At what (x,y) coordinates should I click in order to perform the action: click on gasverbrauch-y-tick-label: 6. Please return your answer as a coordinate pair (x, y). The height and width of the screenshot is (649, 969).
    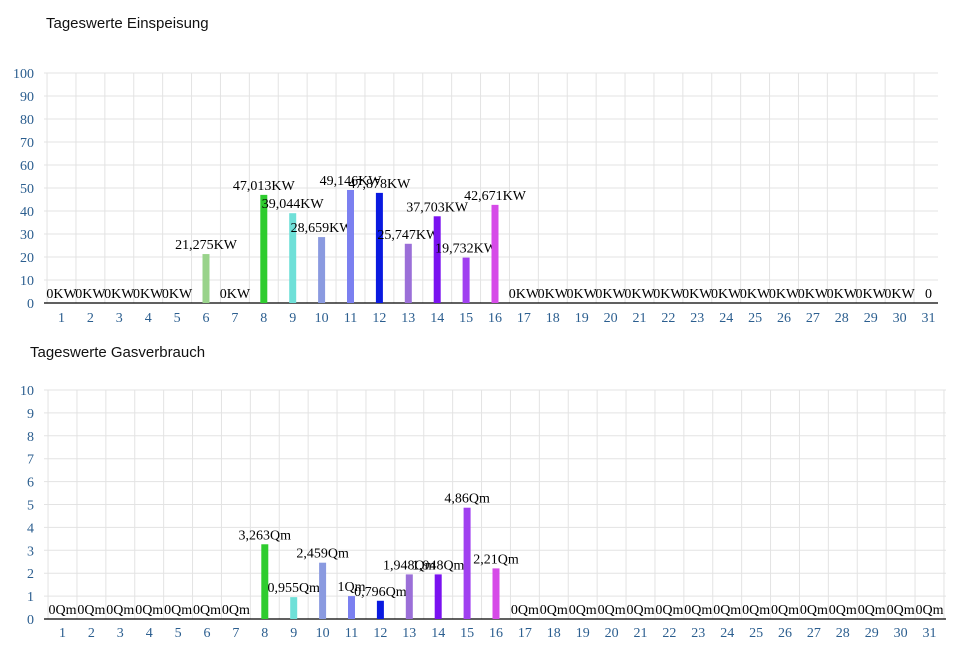
    Looking at the image, I should click on (30, 483).